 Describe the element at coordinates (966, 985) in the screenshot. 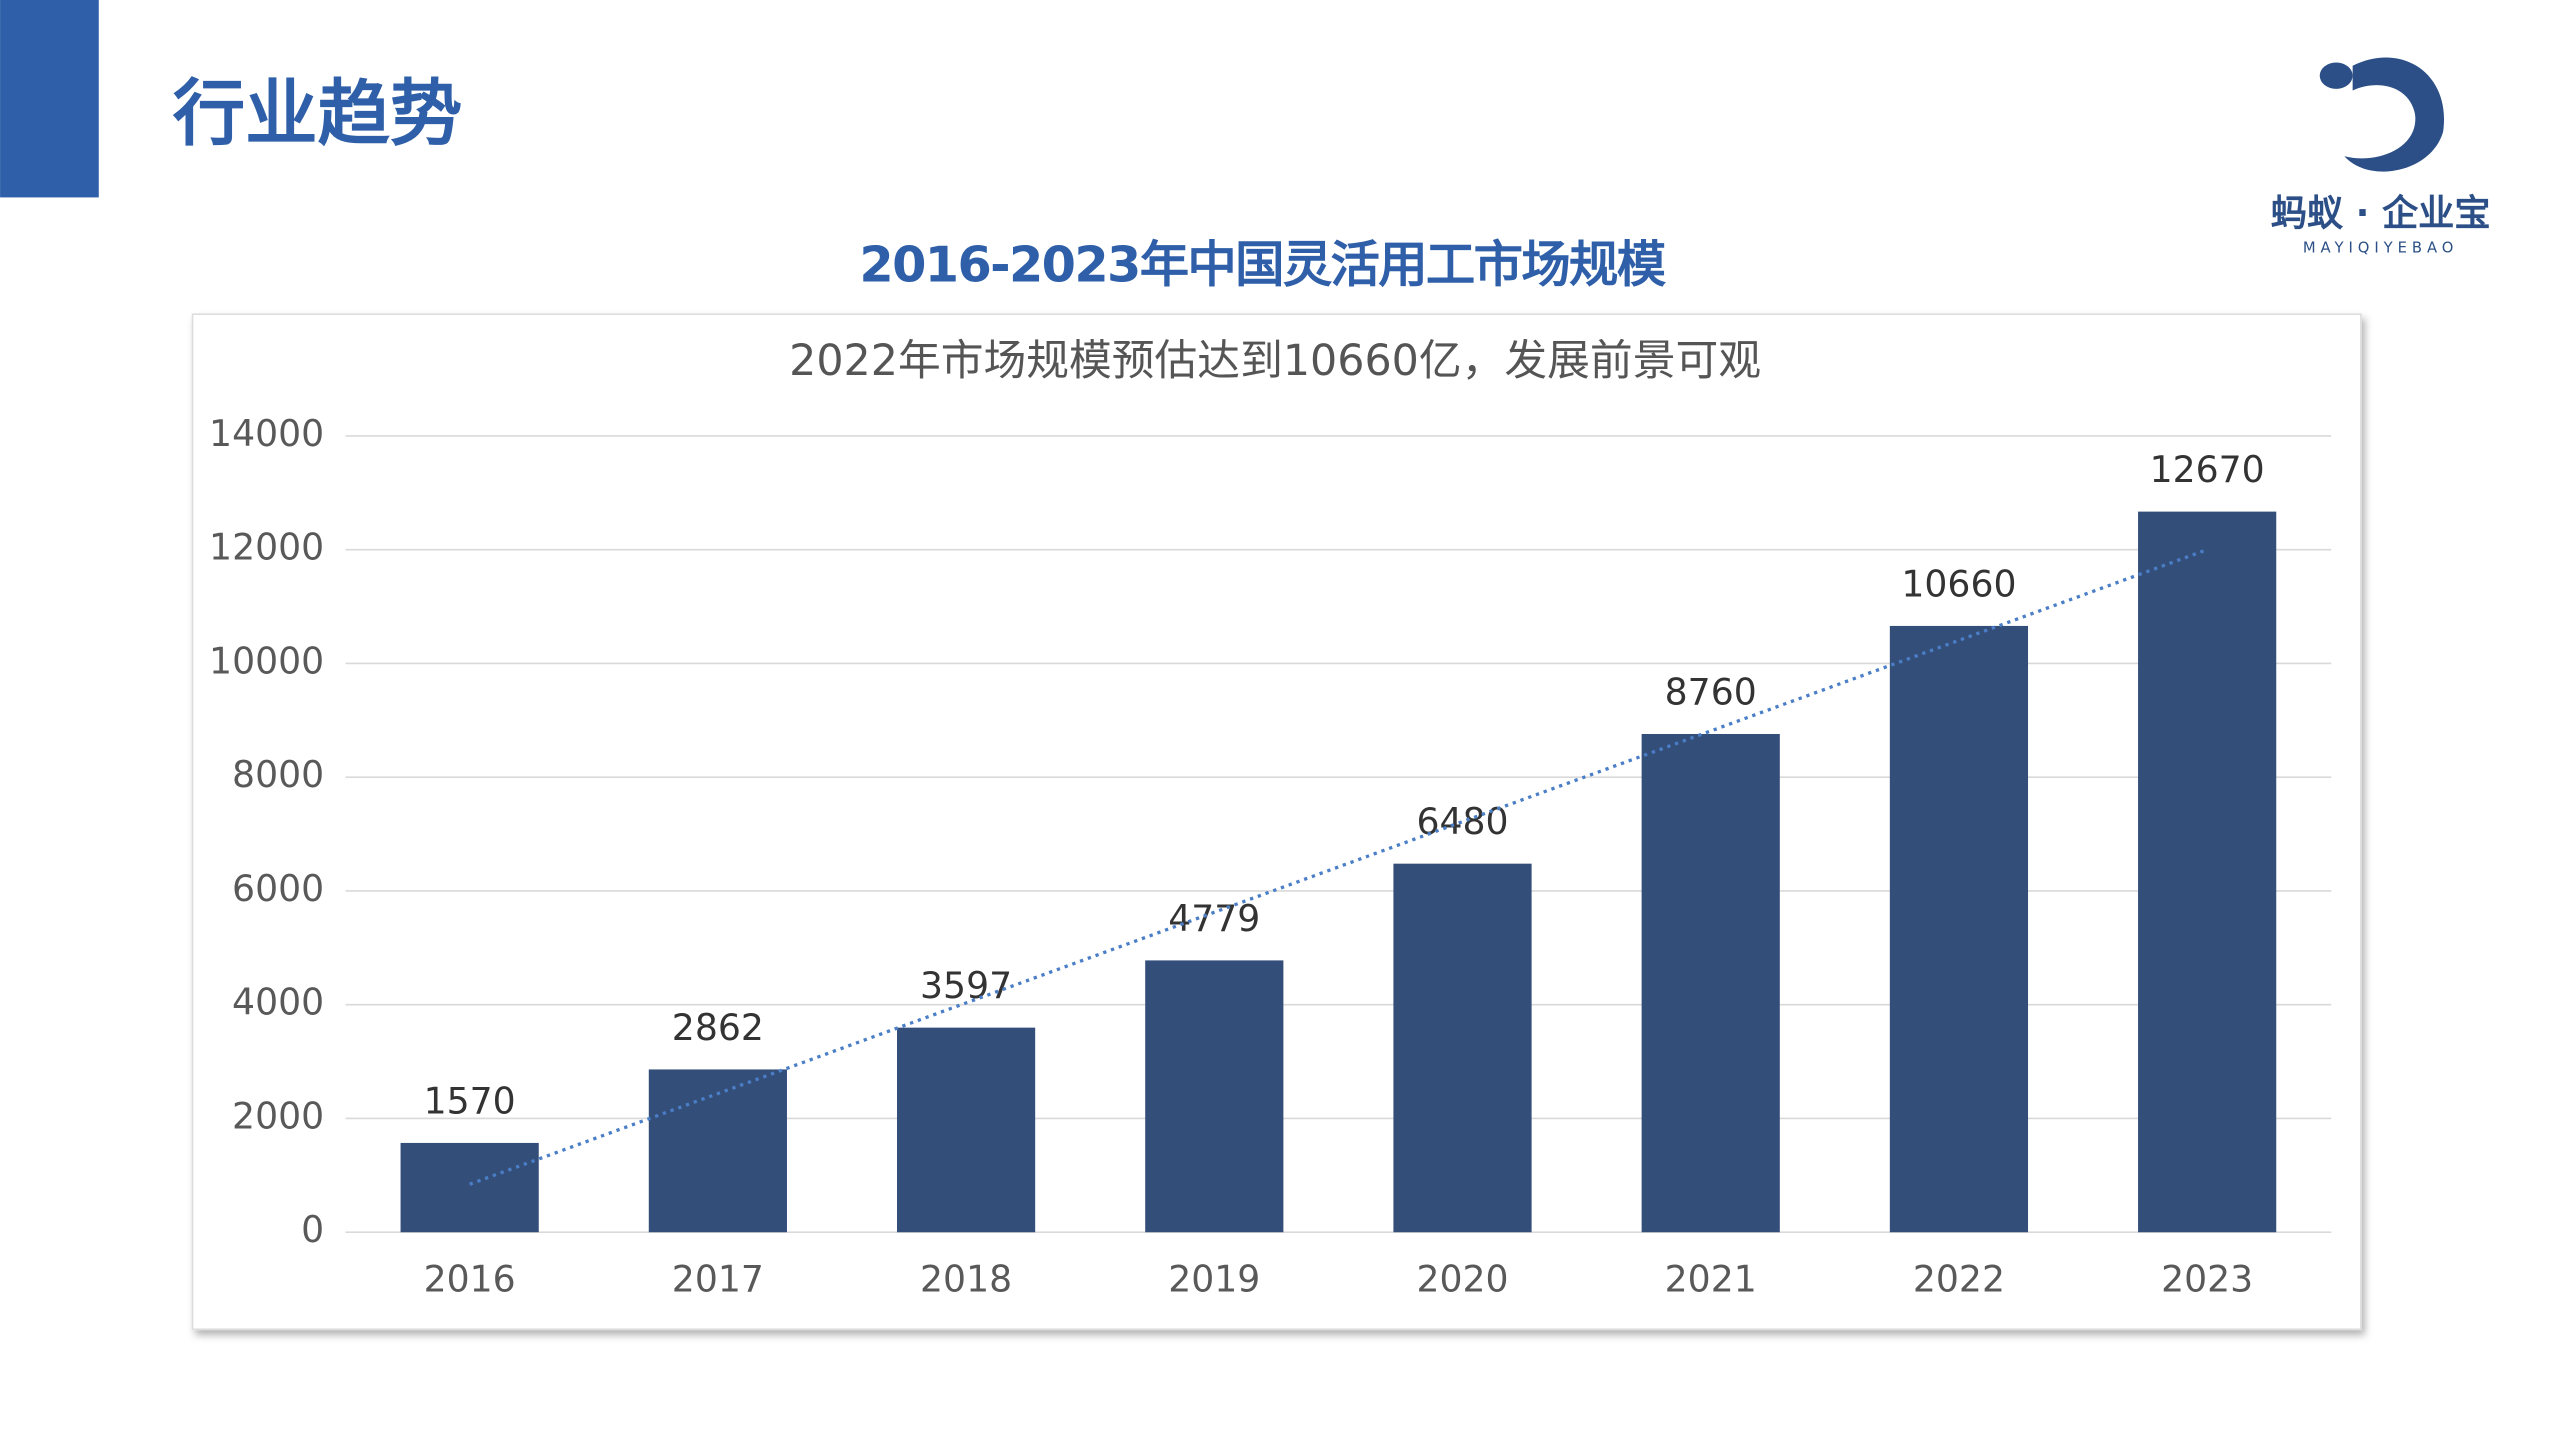

I see `data-label: 3597` at that location.